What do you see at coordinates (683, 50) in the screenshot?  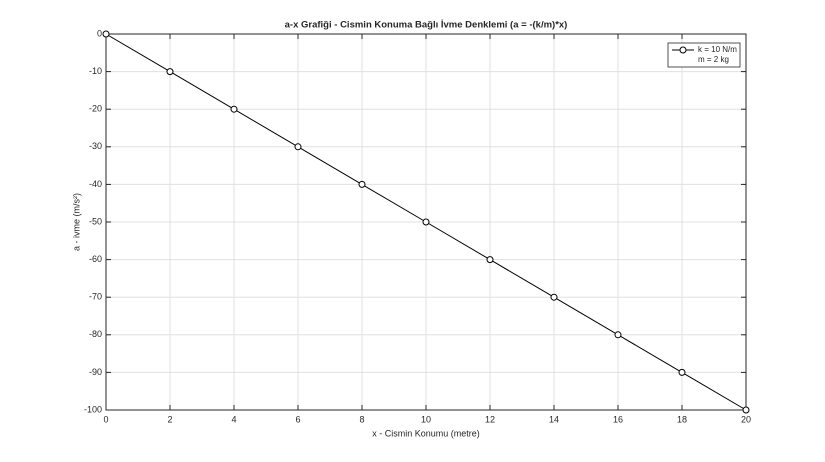 I see `legend-marker` at bounding box center [683, 50].